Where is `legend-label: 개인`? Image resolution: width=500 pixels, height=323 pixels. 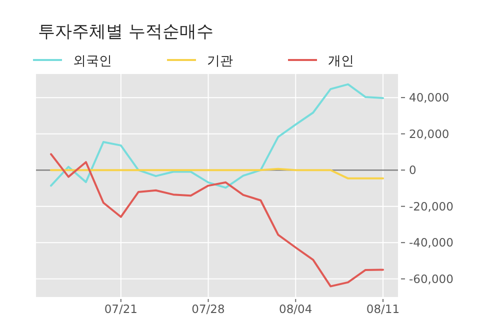 legend-label: 개인 is located at coordinates (341, 61).